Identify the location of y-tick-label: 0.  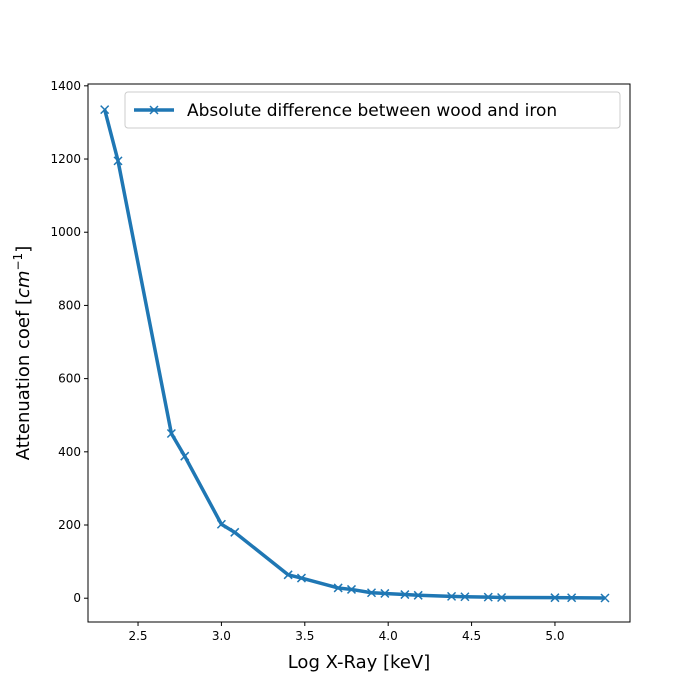
(77, 598).